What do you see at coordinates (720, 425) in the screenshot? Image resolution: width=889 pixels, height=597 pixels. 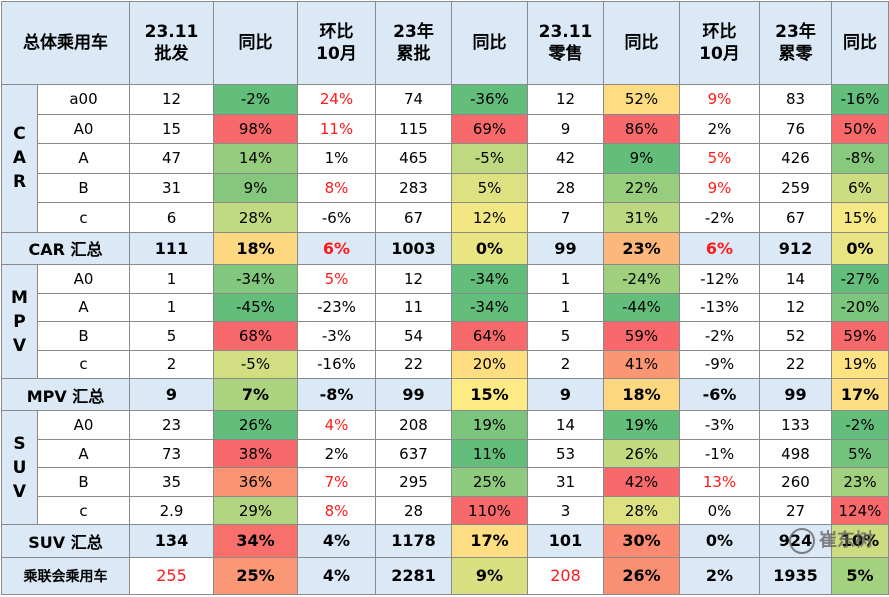 I see `data-cell: -3%` at bounding box center [720, 425].